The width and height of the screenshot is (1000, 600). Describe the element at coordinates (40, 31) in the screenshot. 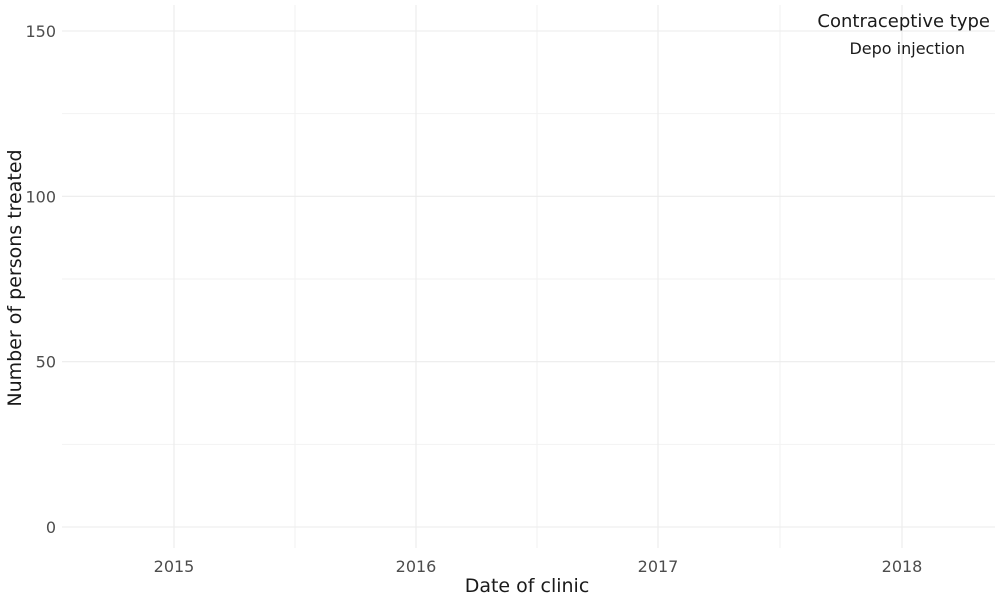

I see `y-tick-label: 150` at that location.